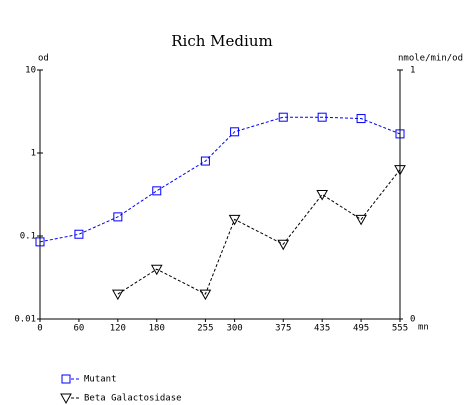 This screenshot has width=472, height=405. I want to click on chart-title: Rich Medium, so click(221, 41).